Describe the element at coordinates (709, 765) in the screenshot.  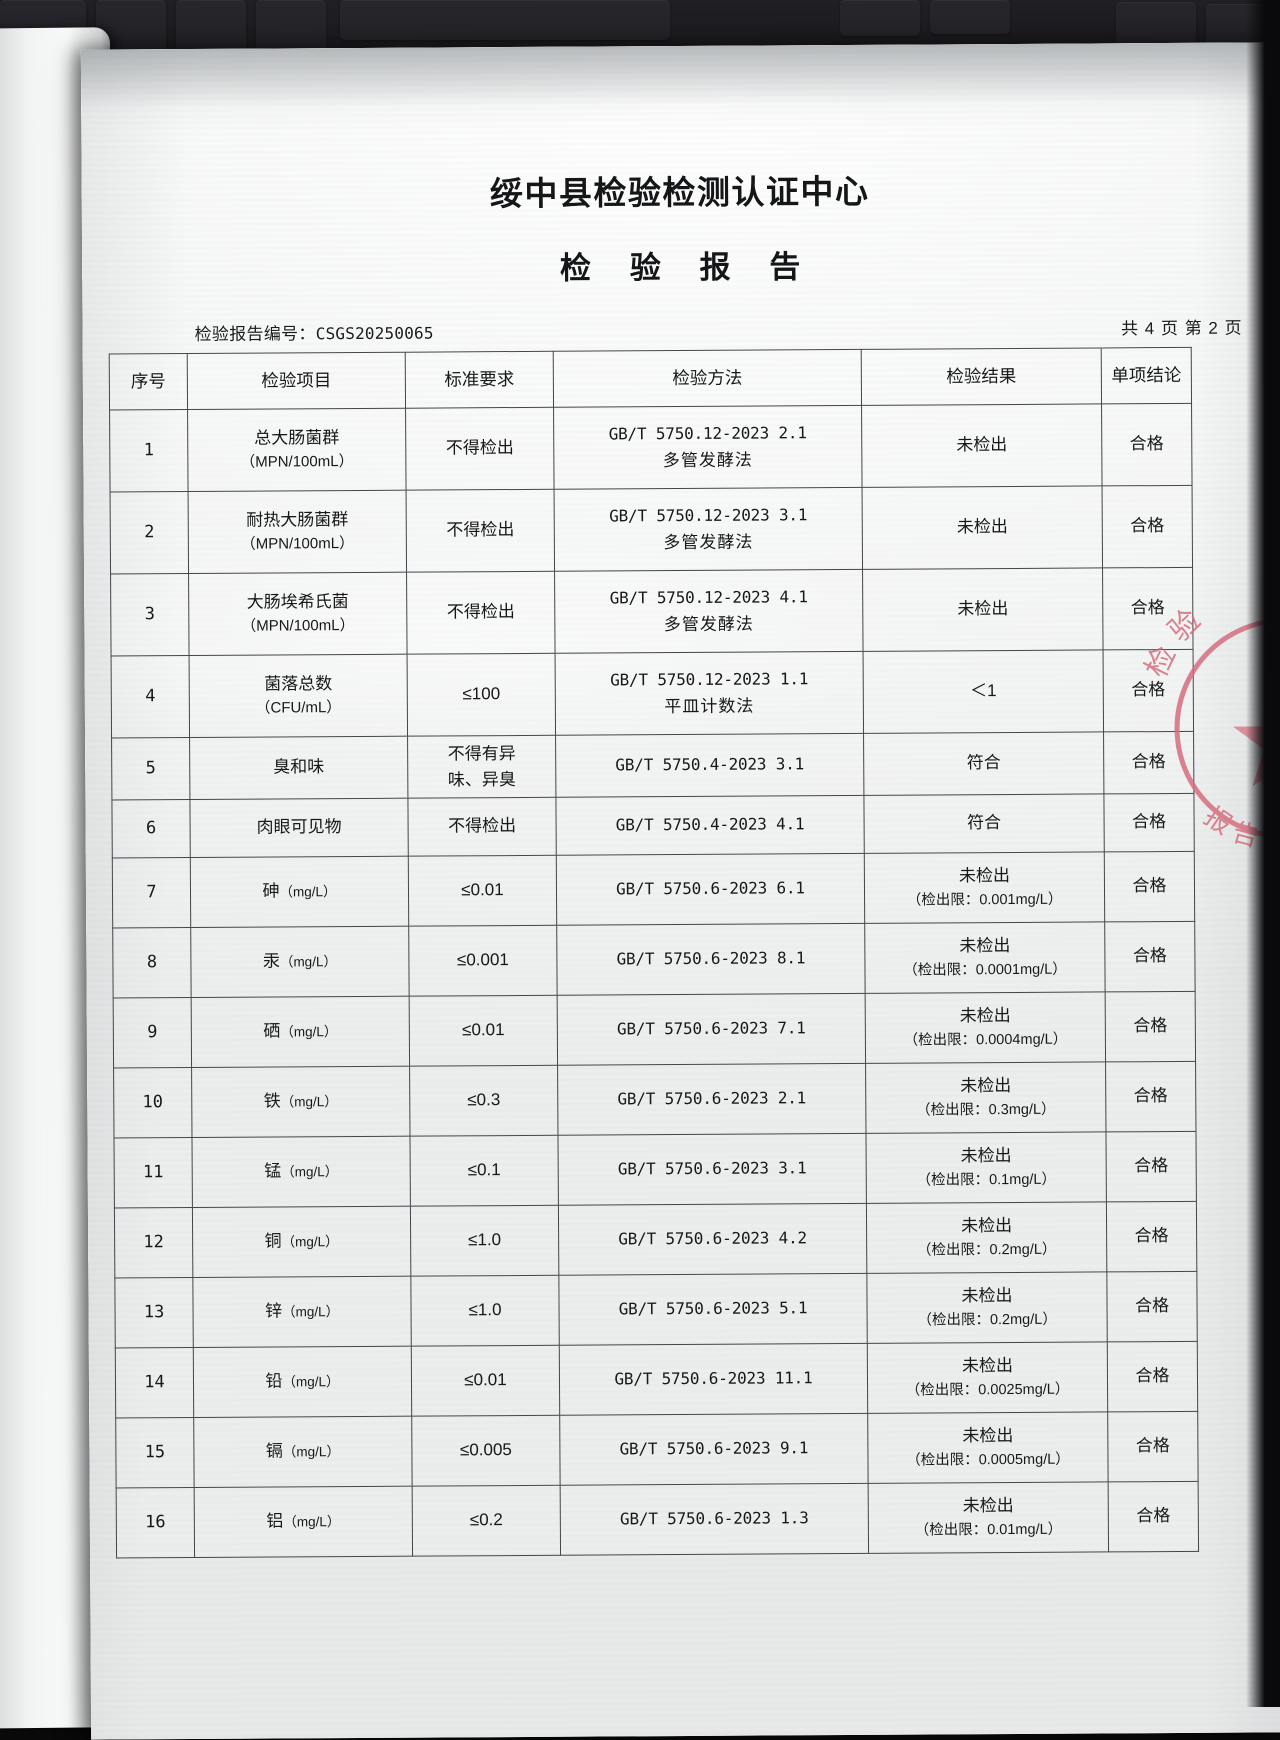
I see `cell-method: GB/T 5750.4-2023 3.1` at that location.